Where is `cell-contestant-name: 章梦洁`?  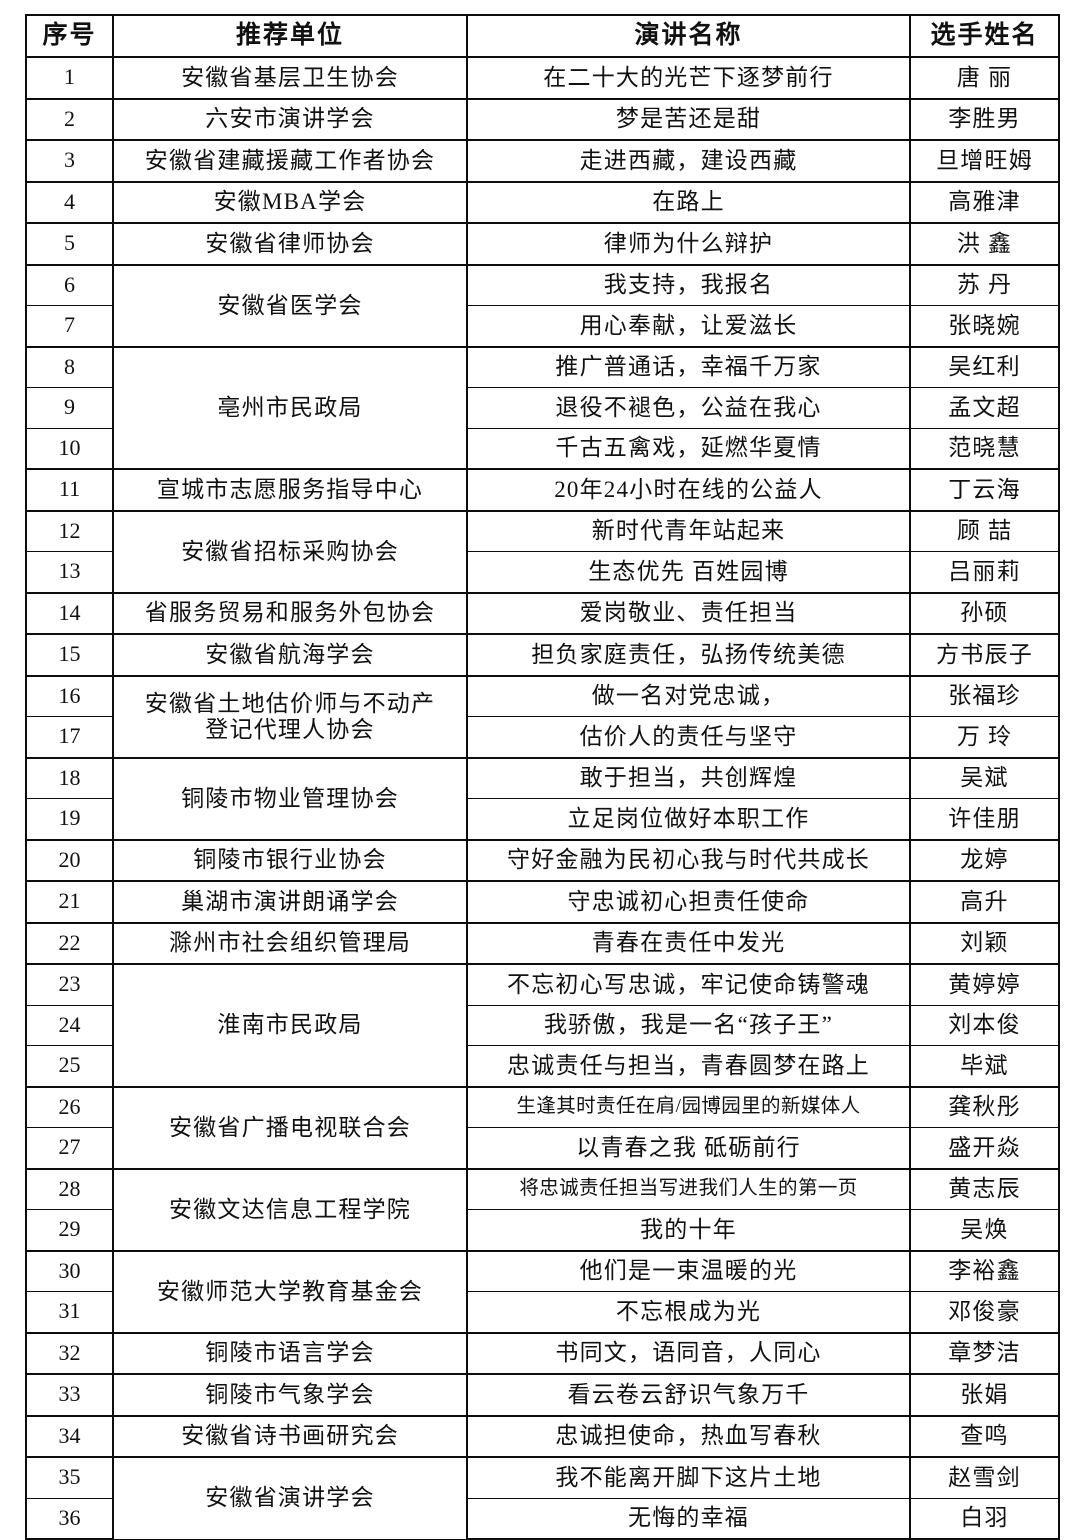
cell-contestant-name: 章梦洁 is located at coordinates (984, 1353).